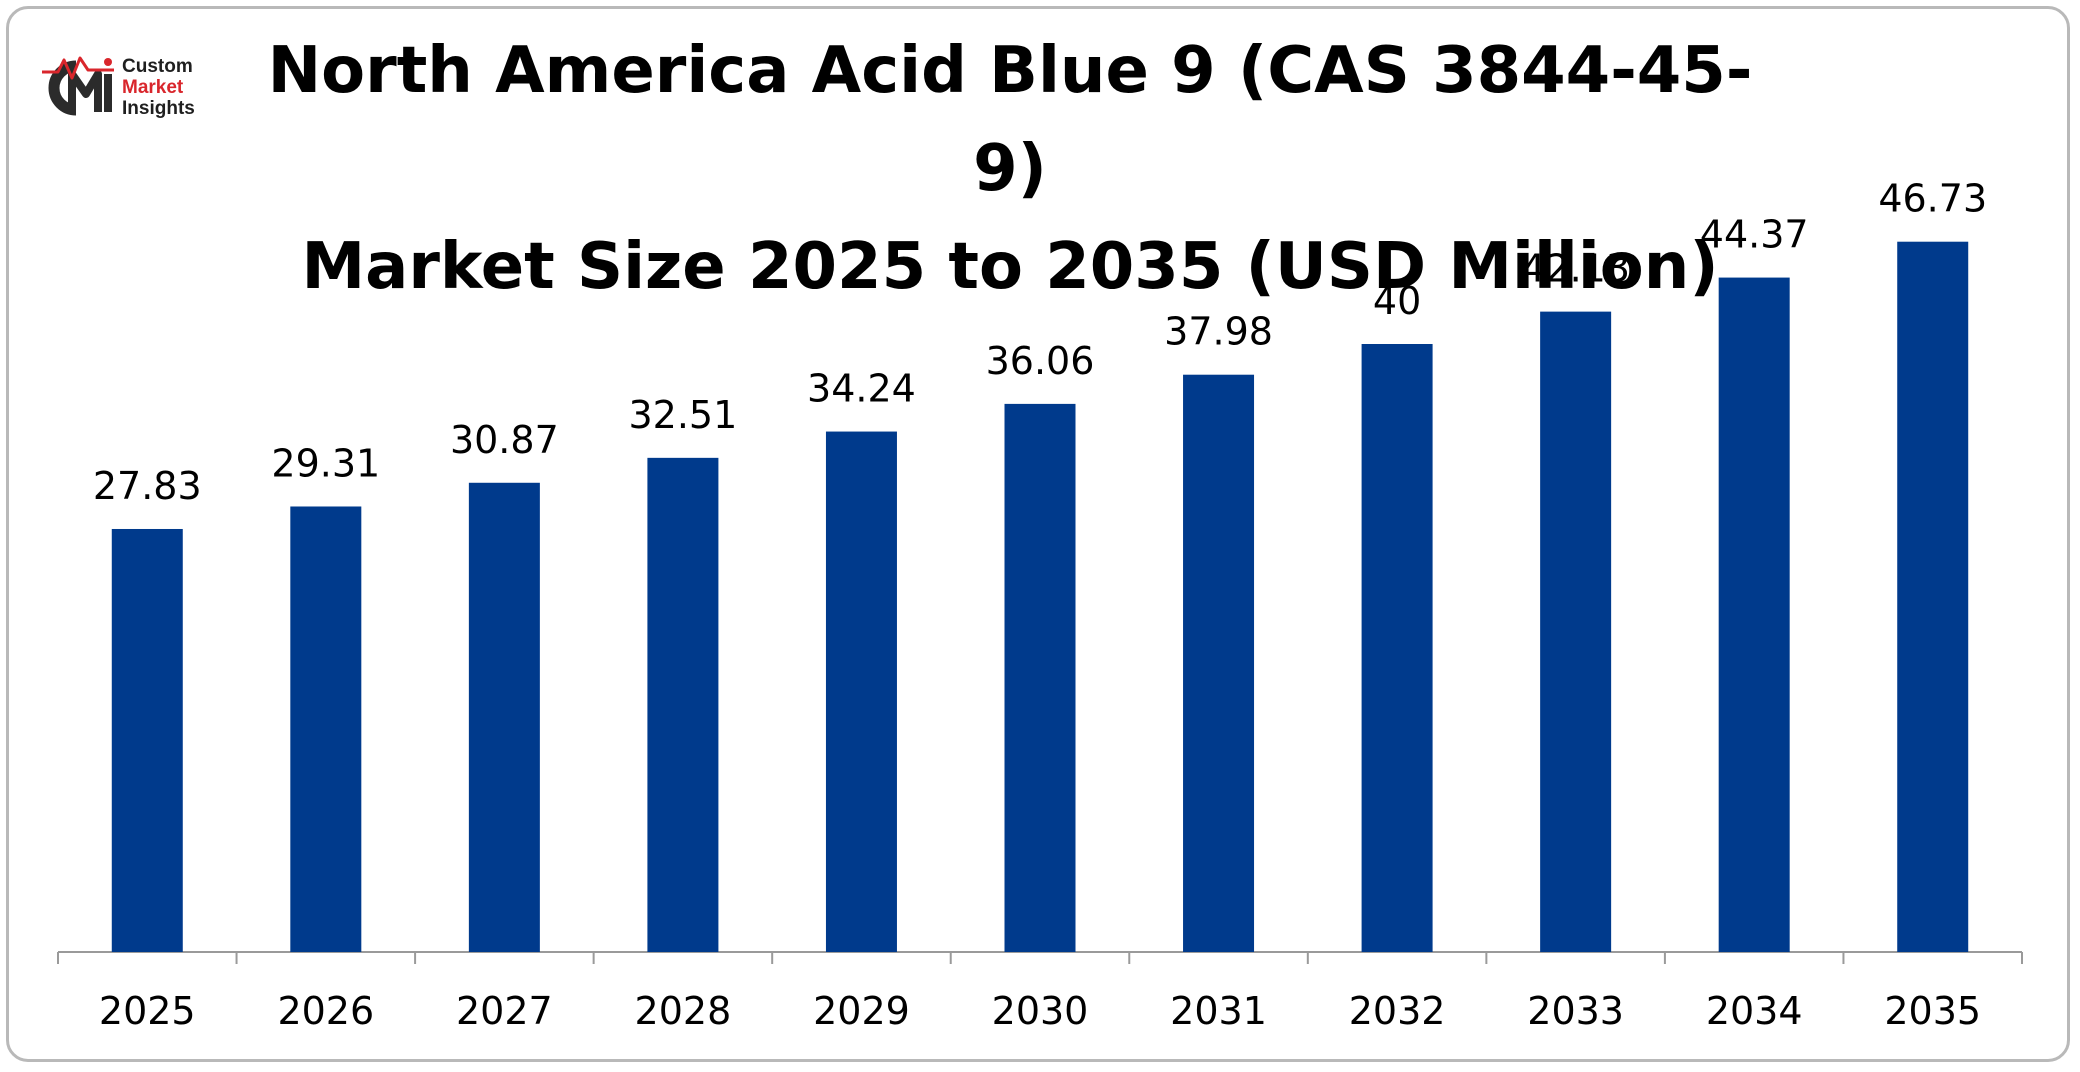 The image size is (2080, 1072). Describe the element at coordinates (78, 86) in the screenshot. I see `cmi-logo-icon` at that location.